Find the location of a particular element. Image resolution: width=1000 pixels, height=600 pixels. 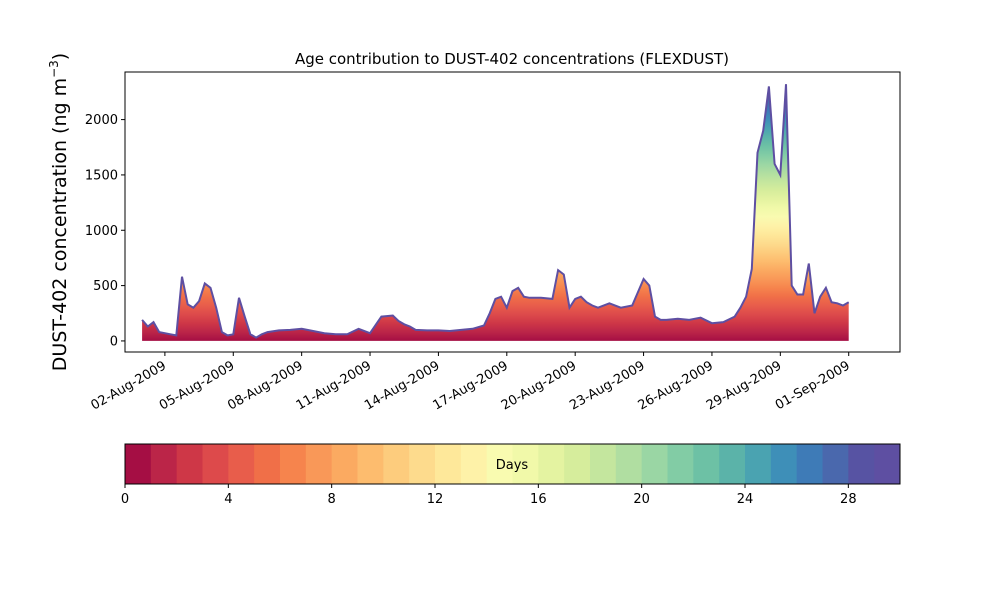

colorbar-tick-label: 0 is located at coordinates (125, 499).